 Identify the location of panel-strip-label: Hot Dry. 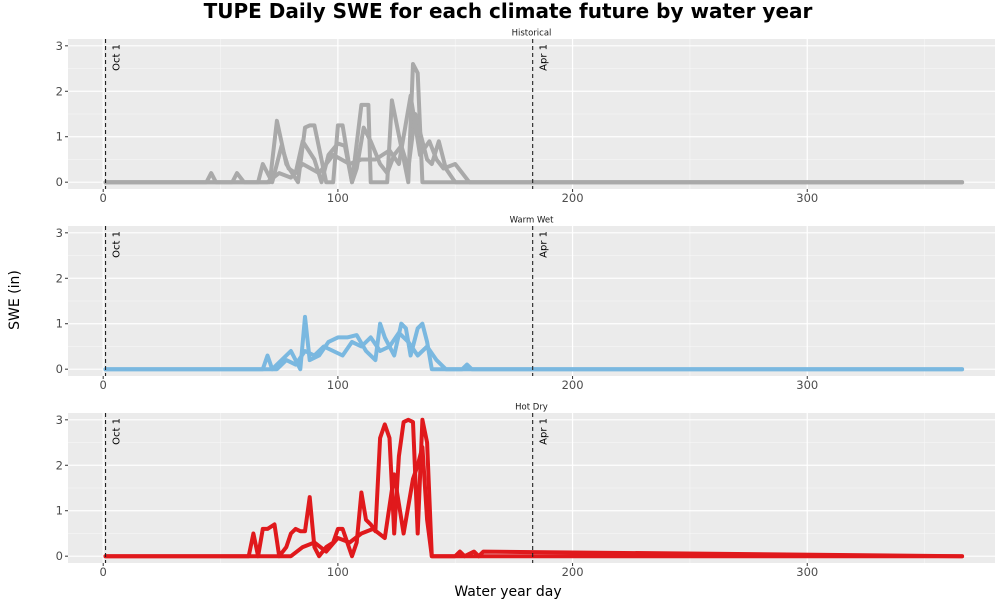
(531, 408).